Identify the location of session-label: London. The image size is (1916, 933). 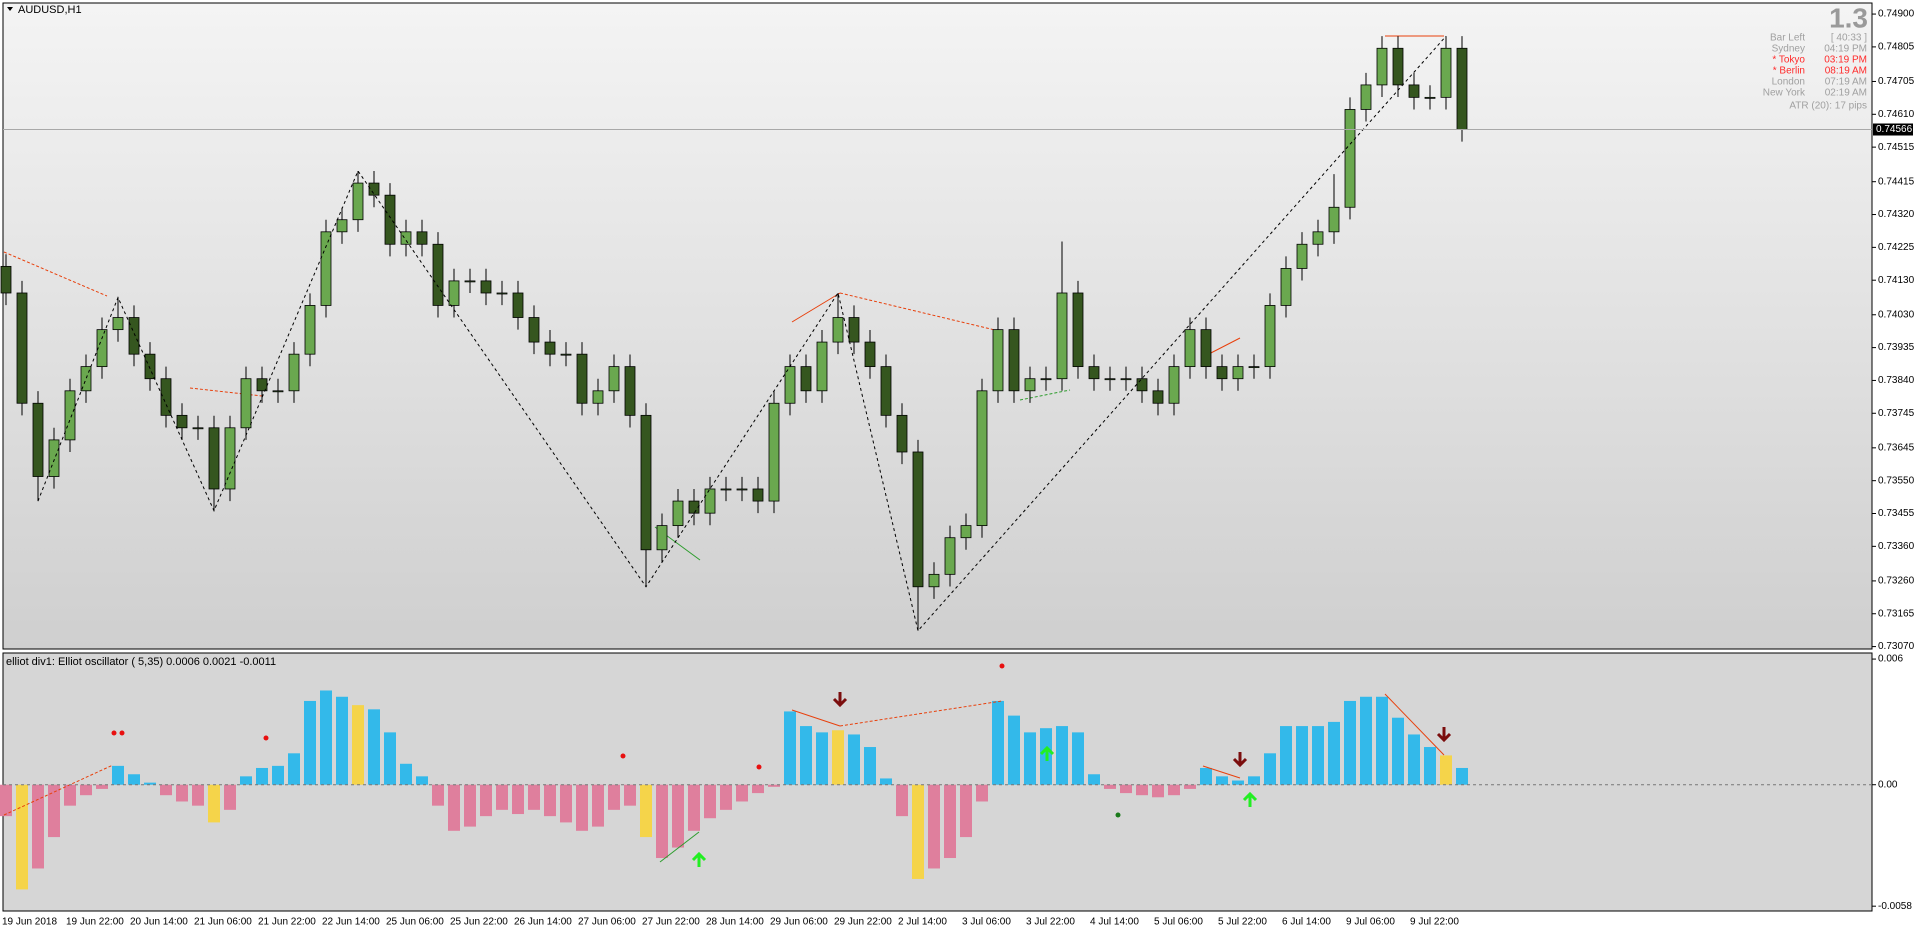
(1788, 82).